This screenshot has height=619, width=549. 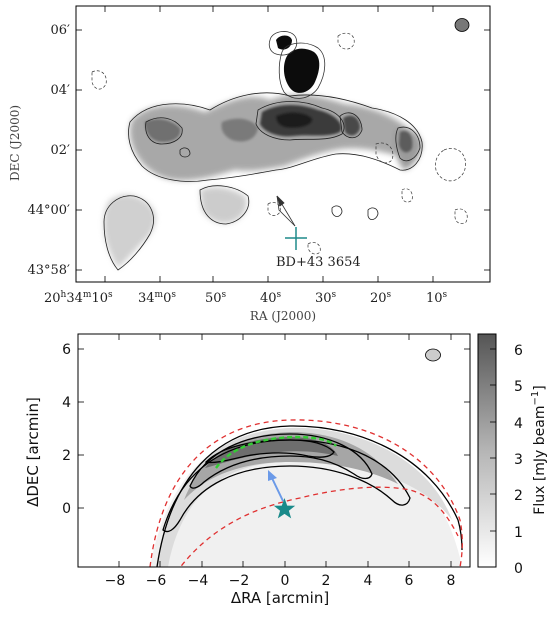 I want to click on model-contours, so click(x=309, y=496).